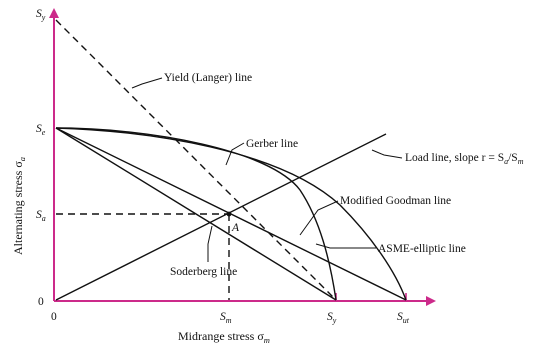 This screenshot has height=349, width=552. What do you see at coordinates (345, 246) in the screenshot?
I see `asme-leader` at bounding box center [345, 246].